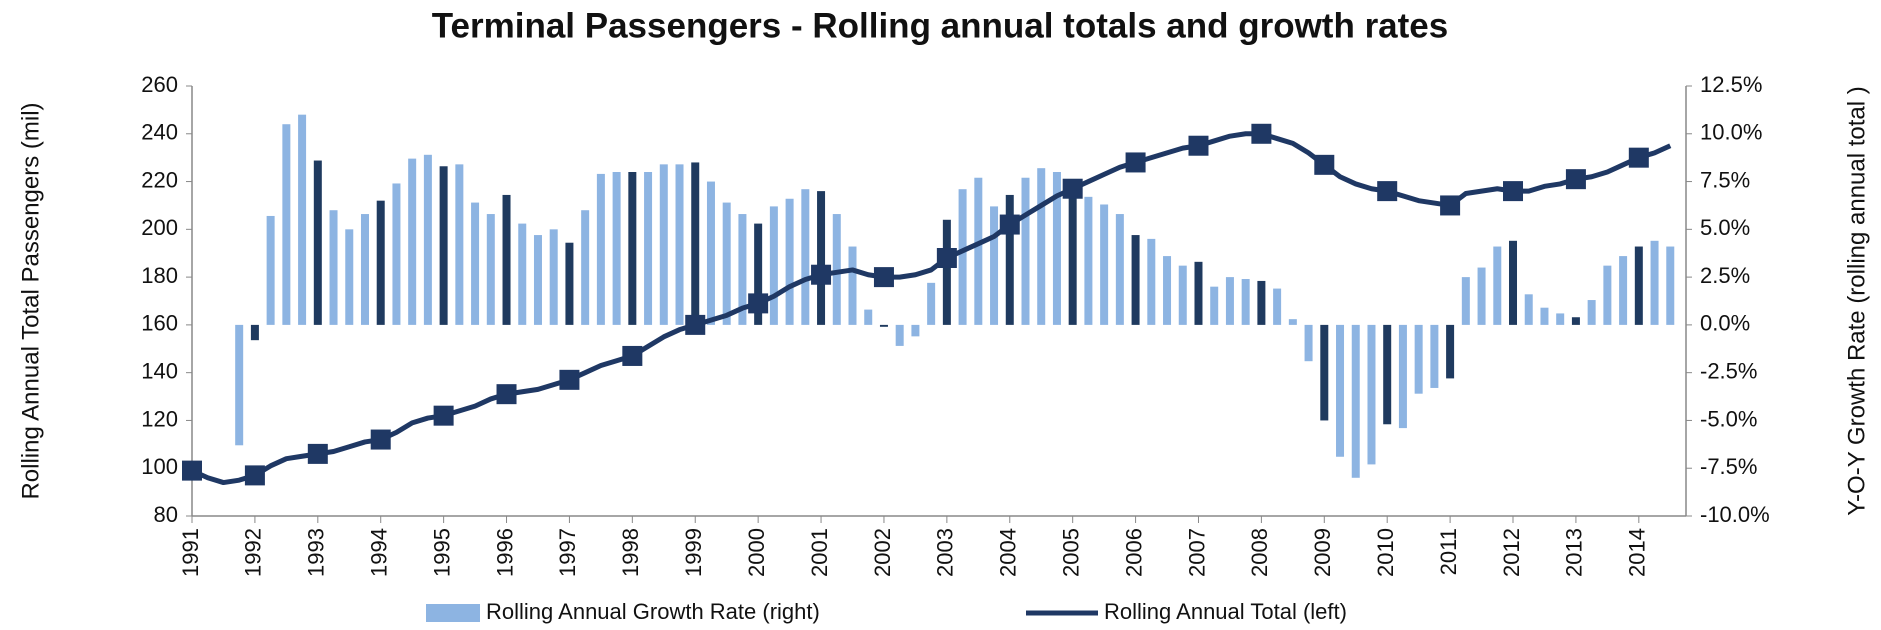  I want to click on legend-swatch, so click(453, 613).